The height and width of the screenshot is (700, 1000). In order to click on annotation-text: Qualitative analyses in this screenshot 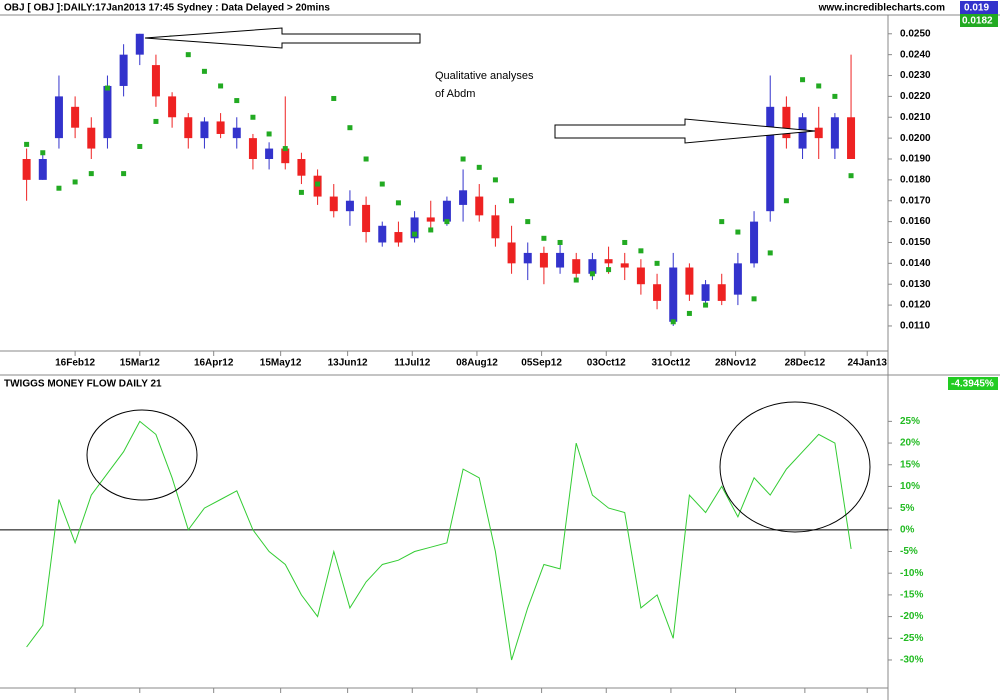, I will do `click(484, 76)`.